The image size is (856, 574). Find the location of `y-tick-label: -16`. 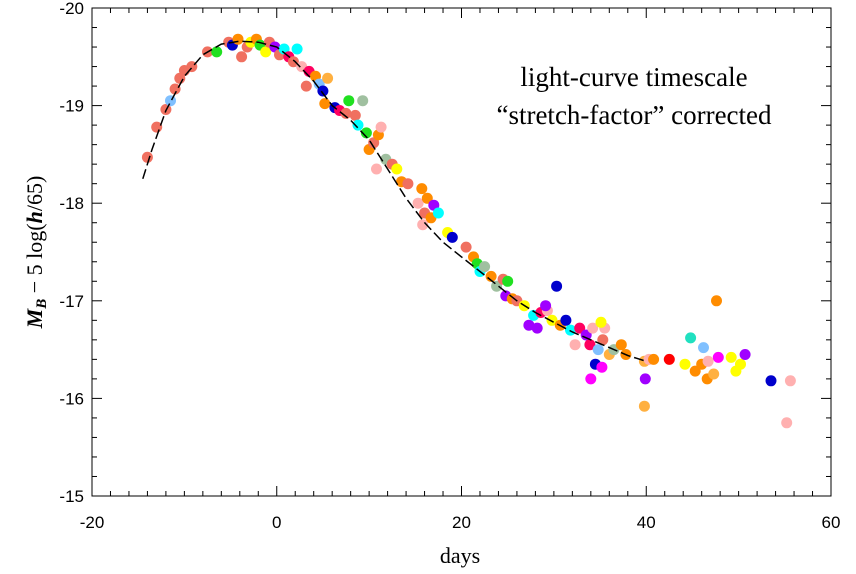

y-tick-label: -16 is located at coordinates (71, 398).